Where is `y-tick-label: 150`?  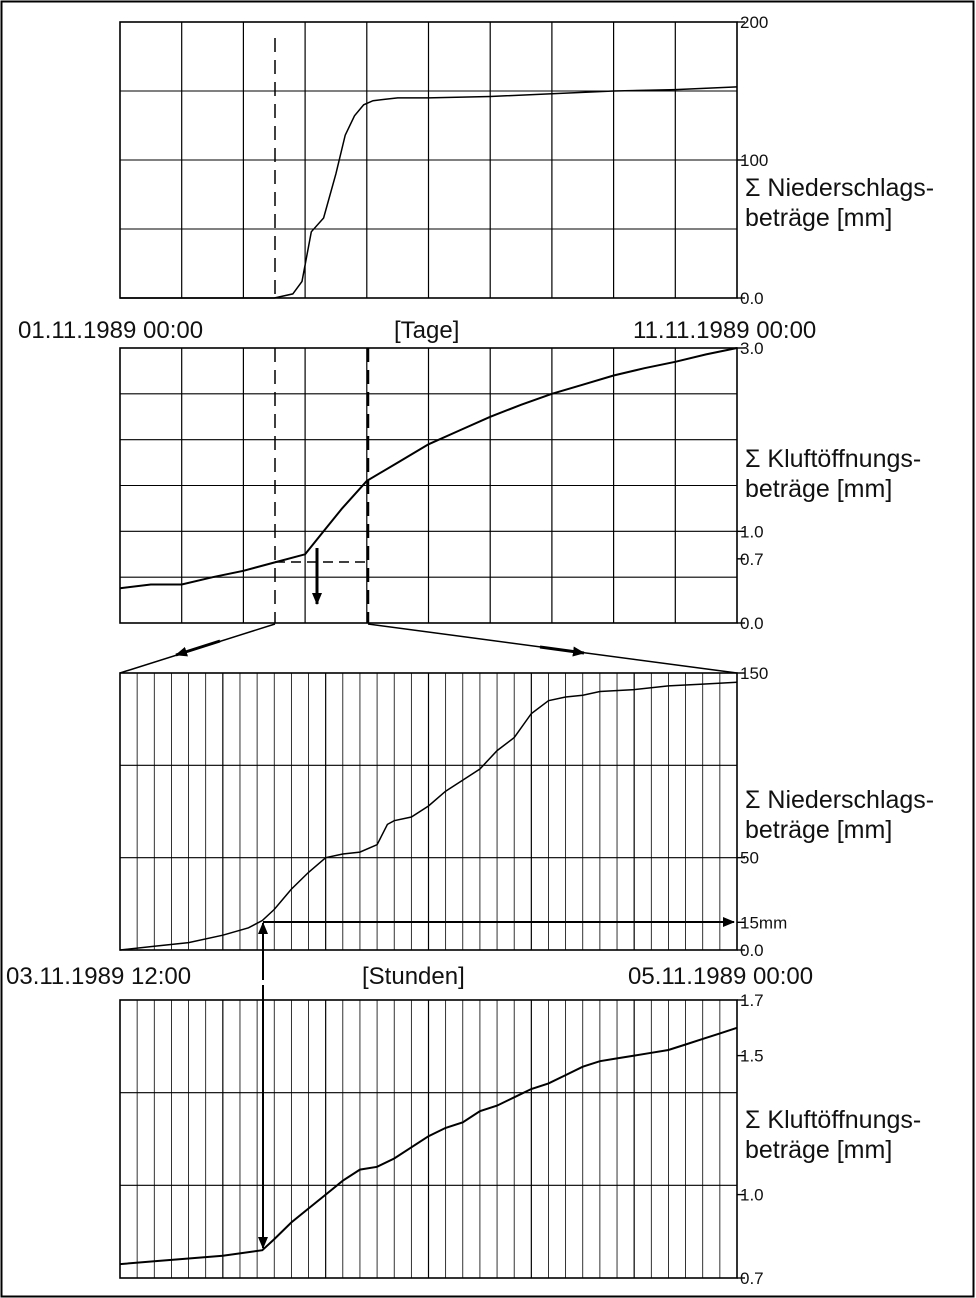 y-tick-label: 150 is located at coordinates (754, 673).